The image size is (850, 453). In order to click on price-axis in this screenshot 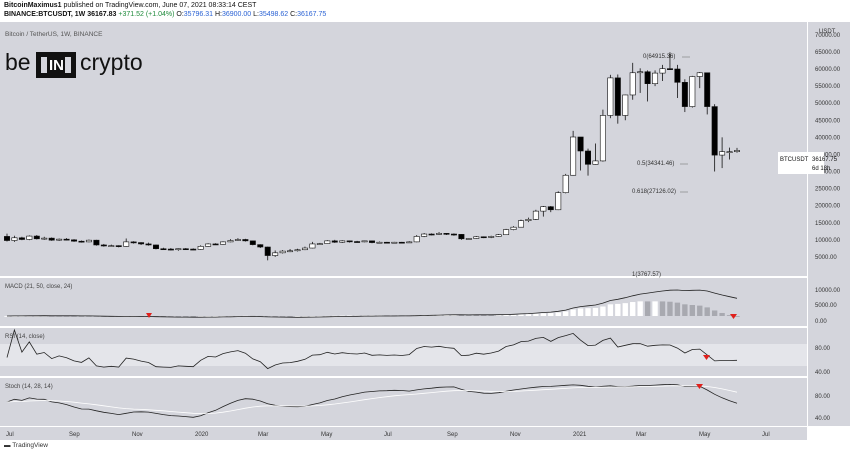, I will do `click(829, 224)`.